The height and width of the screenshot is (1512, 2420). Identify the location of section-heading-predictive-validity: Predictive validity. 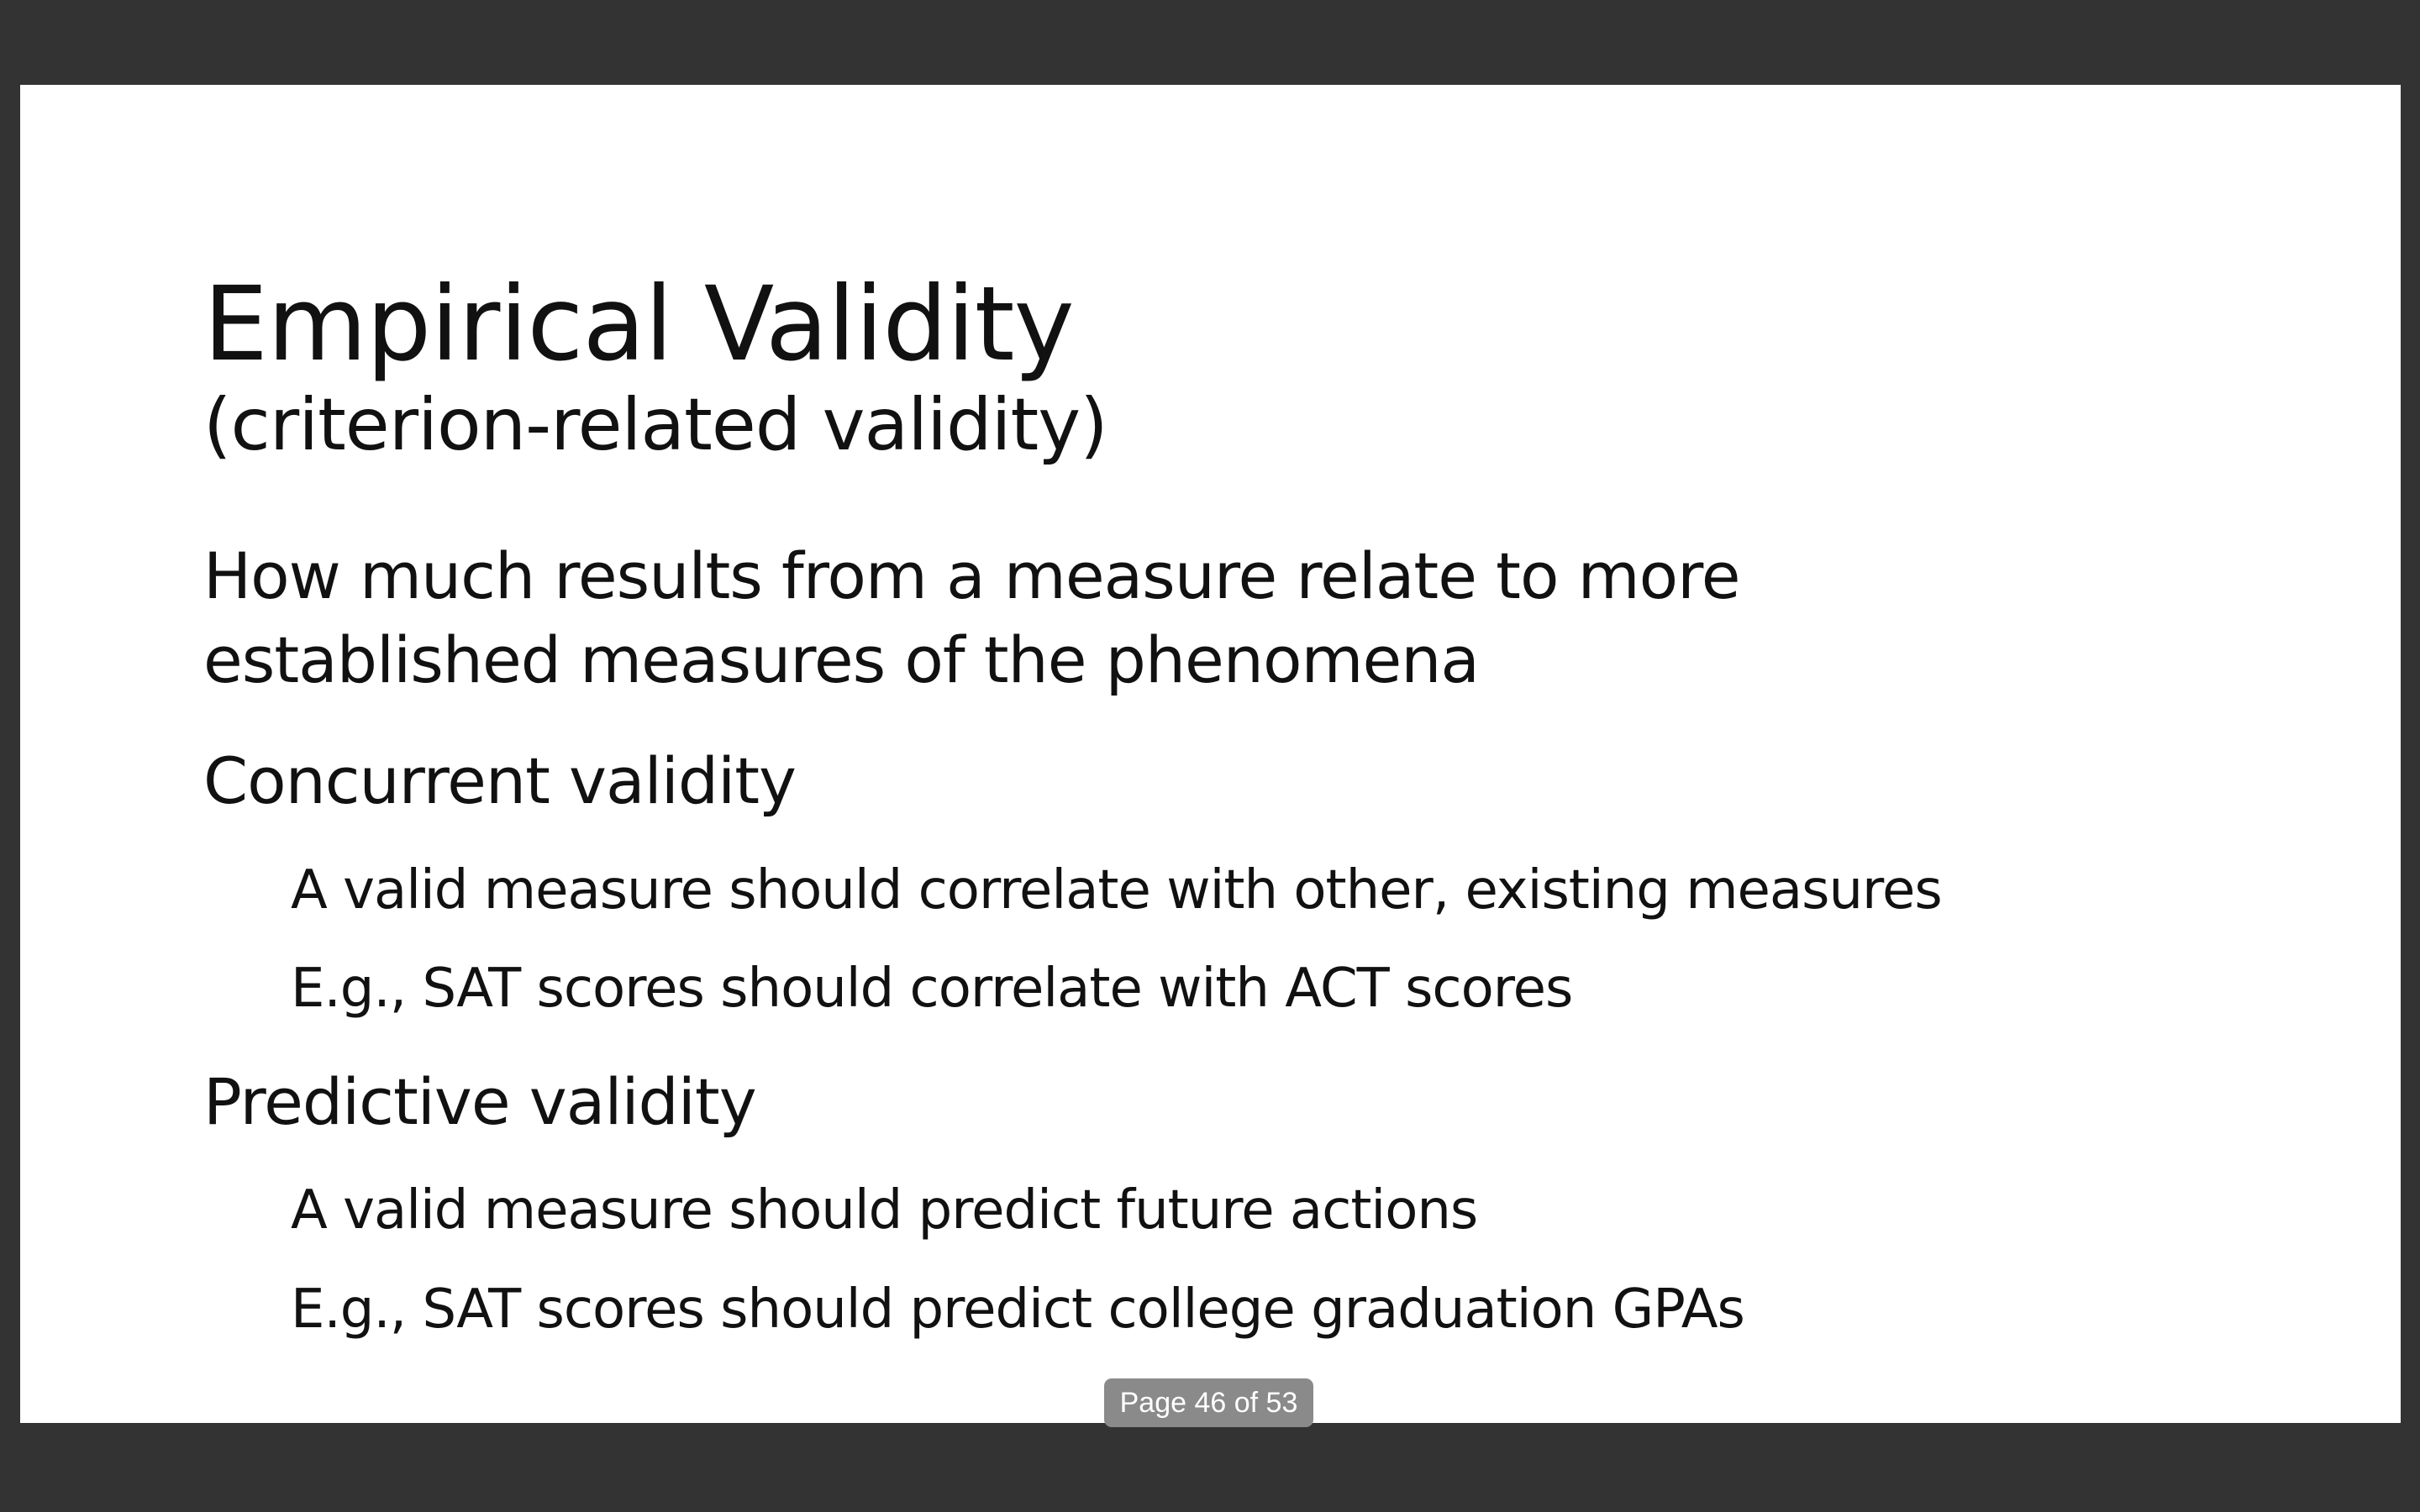
(480, 1101).